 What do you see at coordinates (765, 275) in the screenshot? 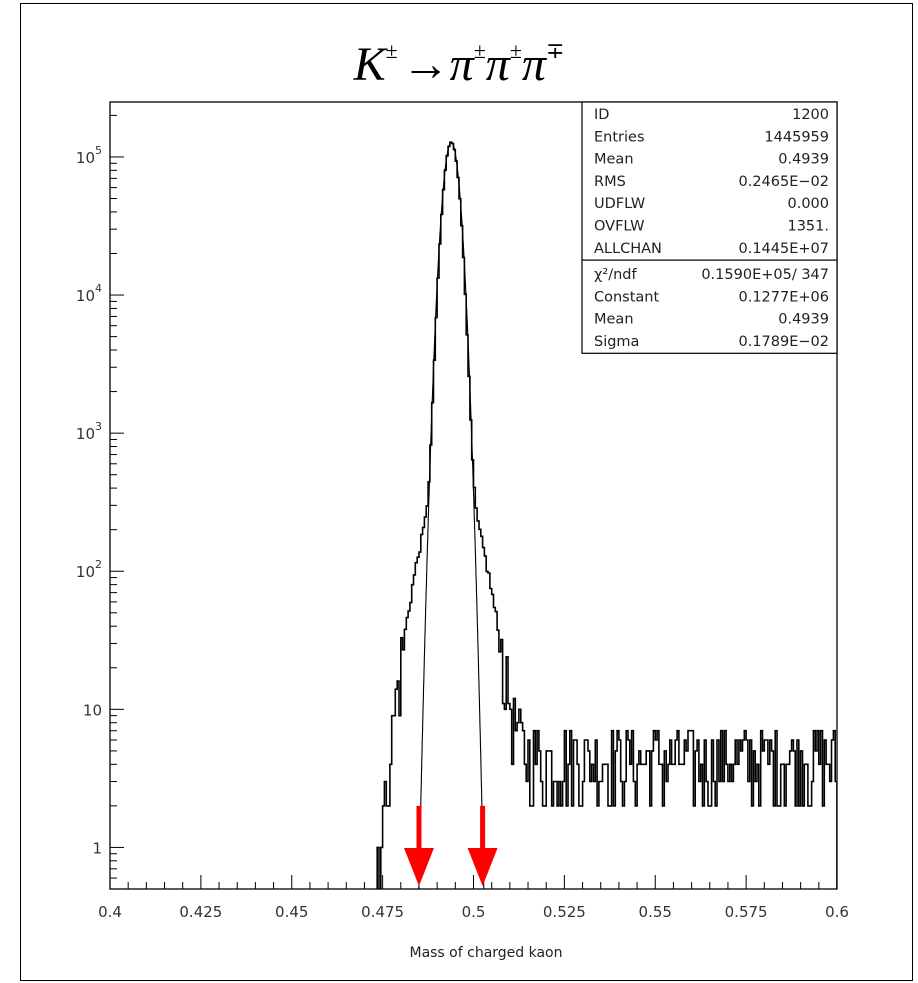
I see `fit-value: 0.1590E+05/ 347` at bounding box center [765, 275].